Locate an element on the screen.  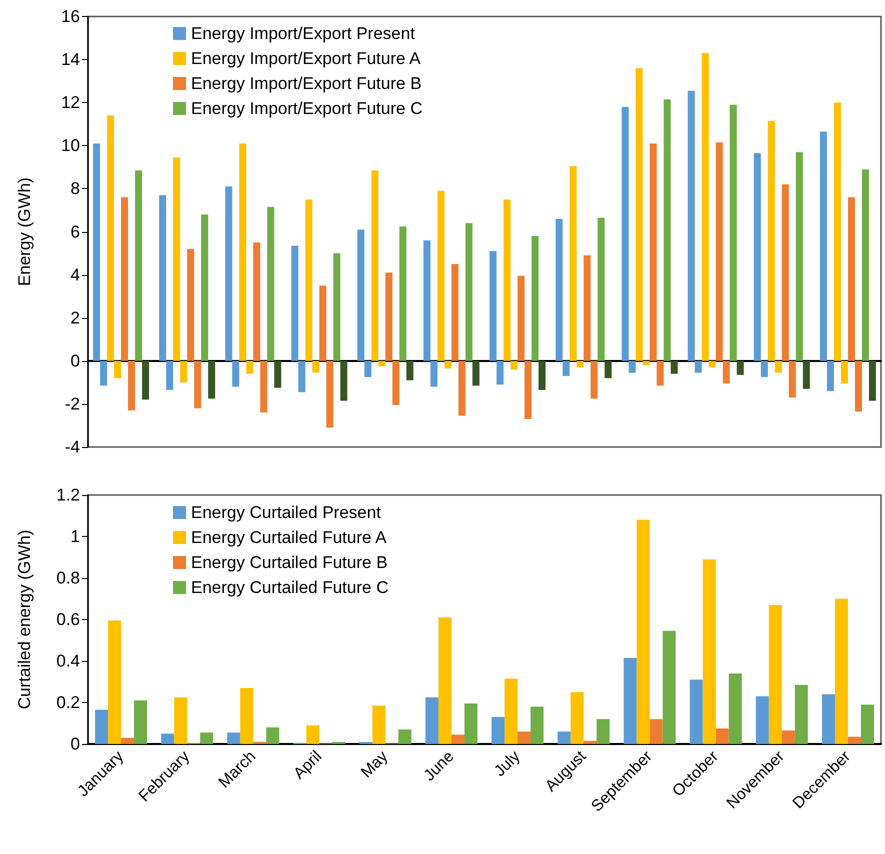
legend-label: Energy Import/Export Future B is located at coordinates (306, 83).